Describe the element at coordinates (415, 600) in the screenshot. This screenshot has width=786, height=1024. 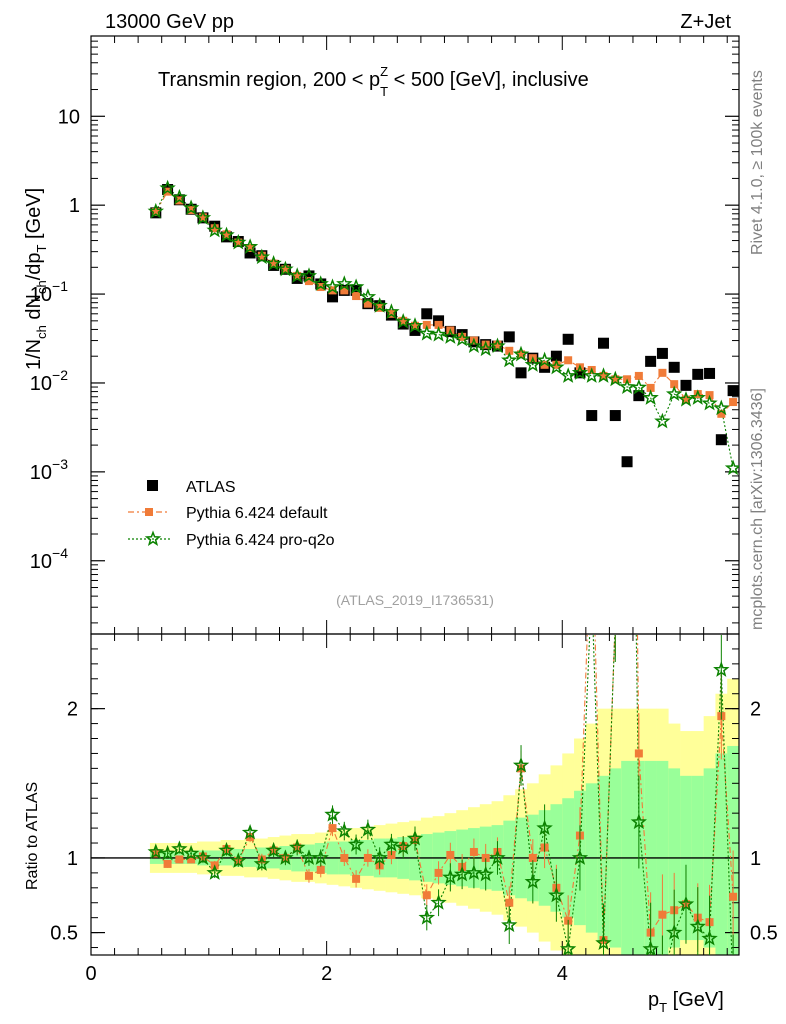
I see `analysis-id: (ATLAS_2019_I1736531)` at that location.